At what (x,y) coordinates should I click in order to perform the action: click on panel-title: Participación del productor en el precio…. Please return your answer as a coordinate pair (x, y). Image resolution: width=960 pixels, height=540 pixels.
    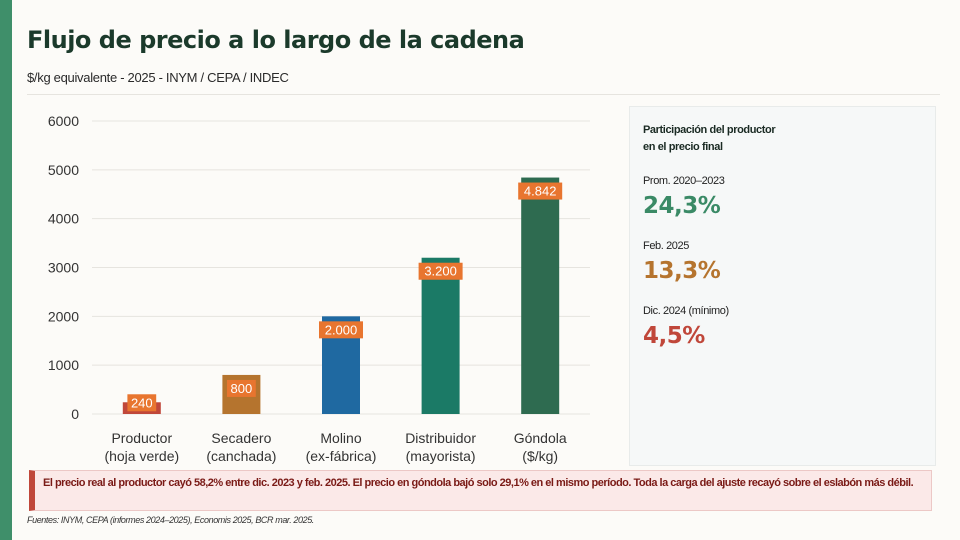
    Looking at the image, I should click on (743, 139).